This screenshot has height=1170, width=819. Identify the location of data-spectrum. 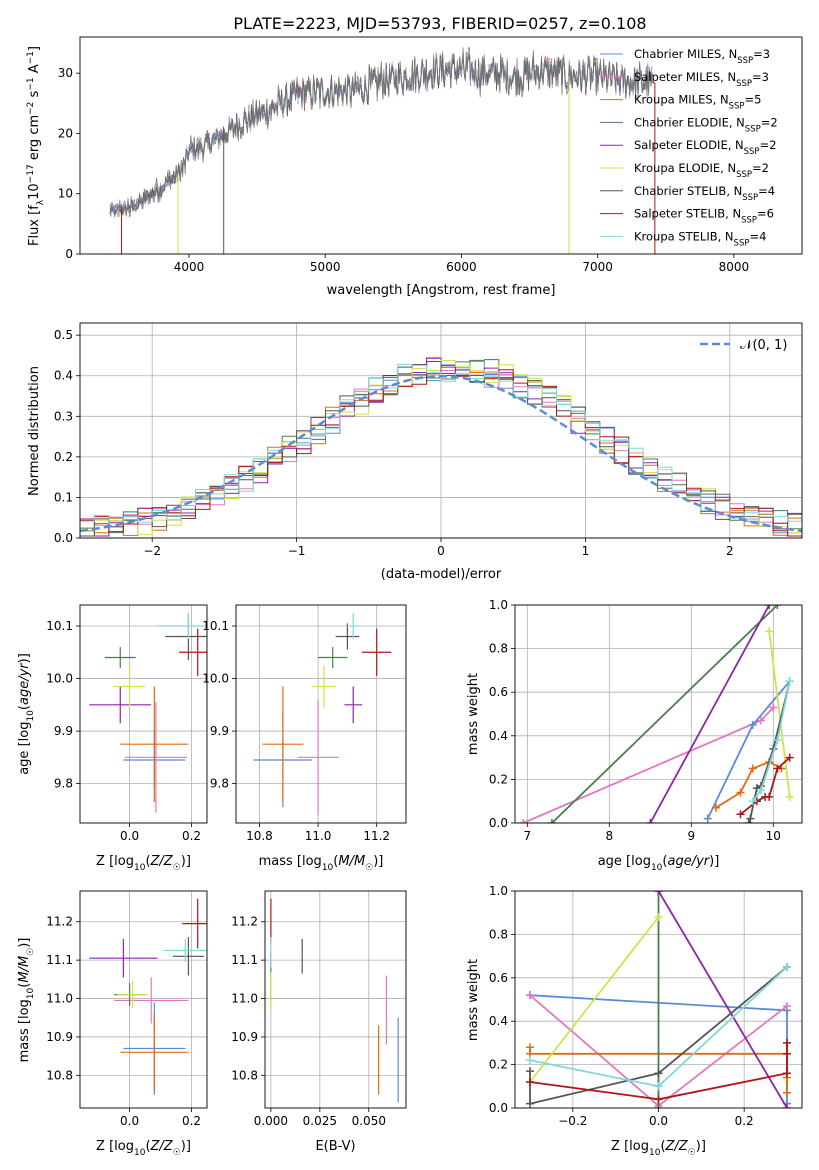
(381, 132).